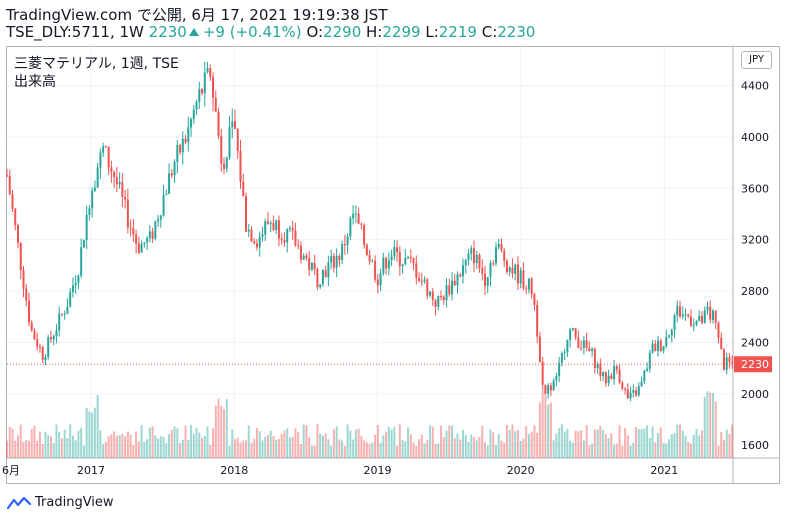 The width and height of the screenshot is (786, 522). What do you see at coordinates (60, 502) in the screenshot?
I see `footer-branding: TradingView` at bounding box center [60, 502].